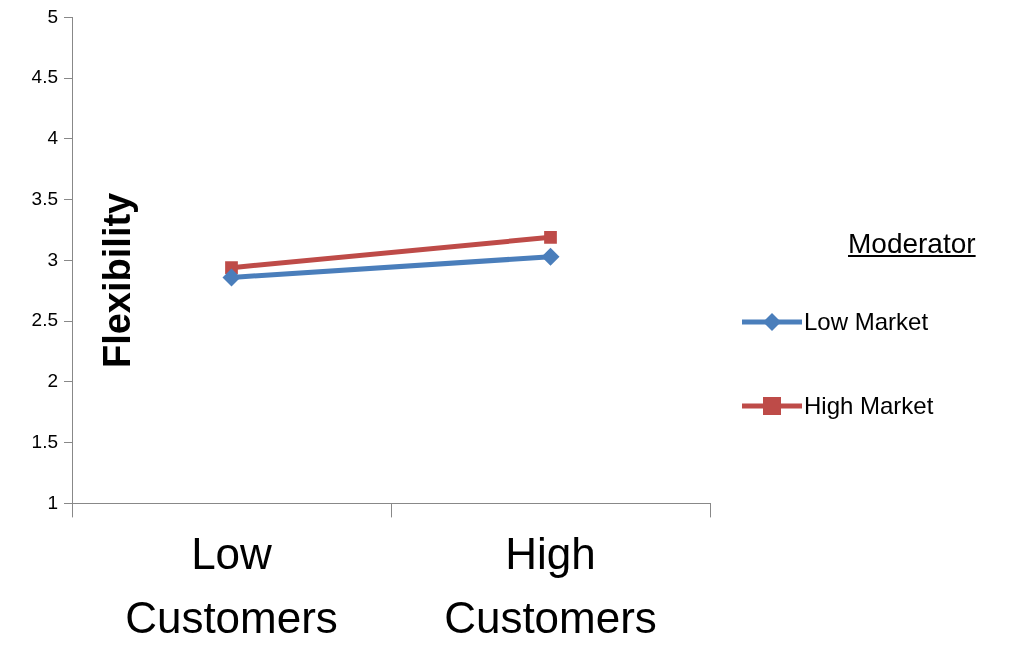  I want to click on y-tick-label: 4, so click(53, 138).